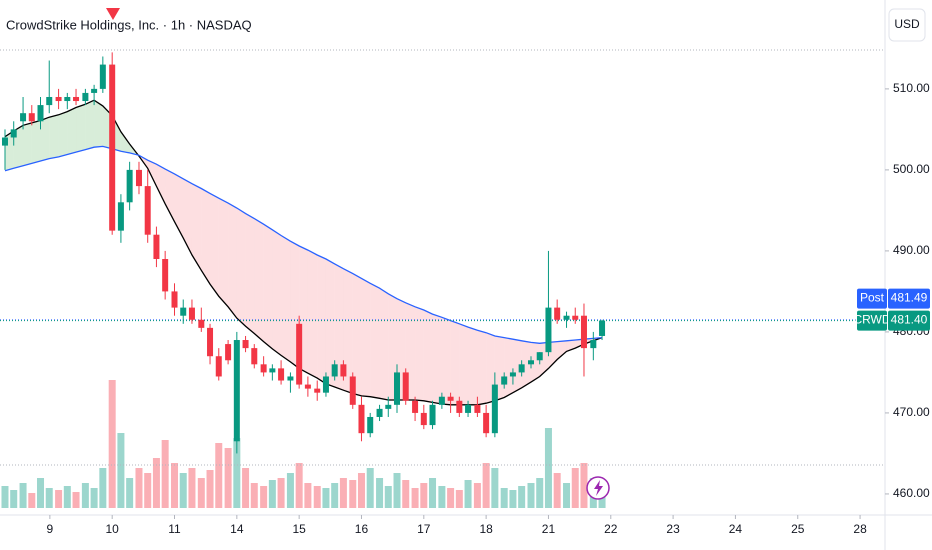 This screenshot has width=932, height=550. What do you see at coordinates (113, 529) in the screenshot?
I see `x-tick-label: 10` at bounding box center [113, 529].